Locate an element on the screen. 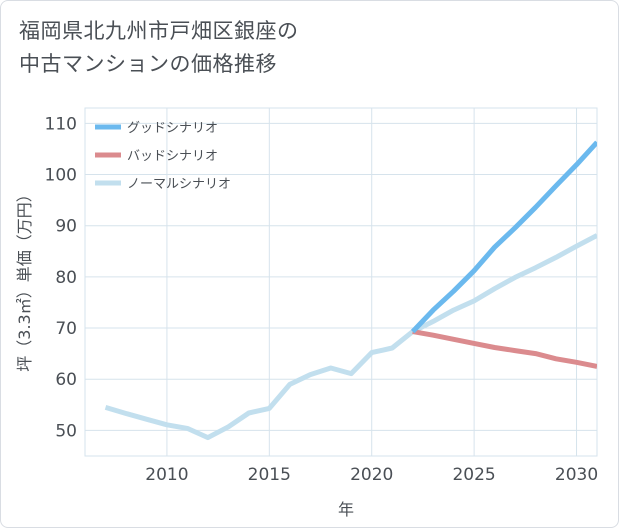 This screenshot has width=621, height=530. legend-label: バッドシナリオ is located at coordinates (172, 156).